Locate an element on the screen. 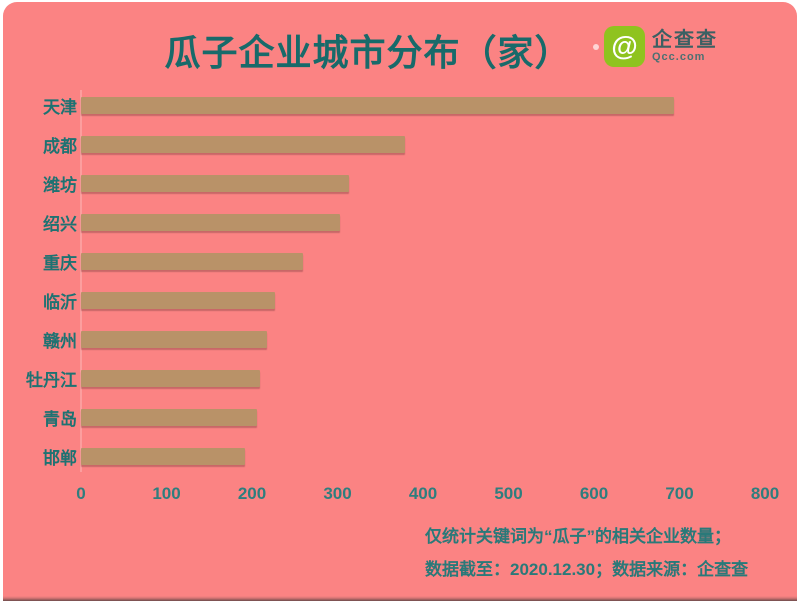 The height and width of the screenshot is (601, 800). bar-row: 成都 is located at coordinates (400, 144).